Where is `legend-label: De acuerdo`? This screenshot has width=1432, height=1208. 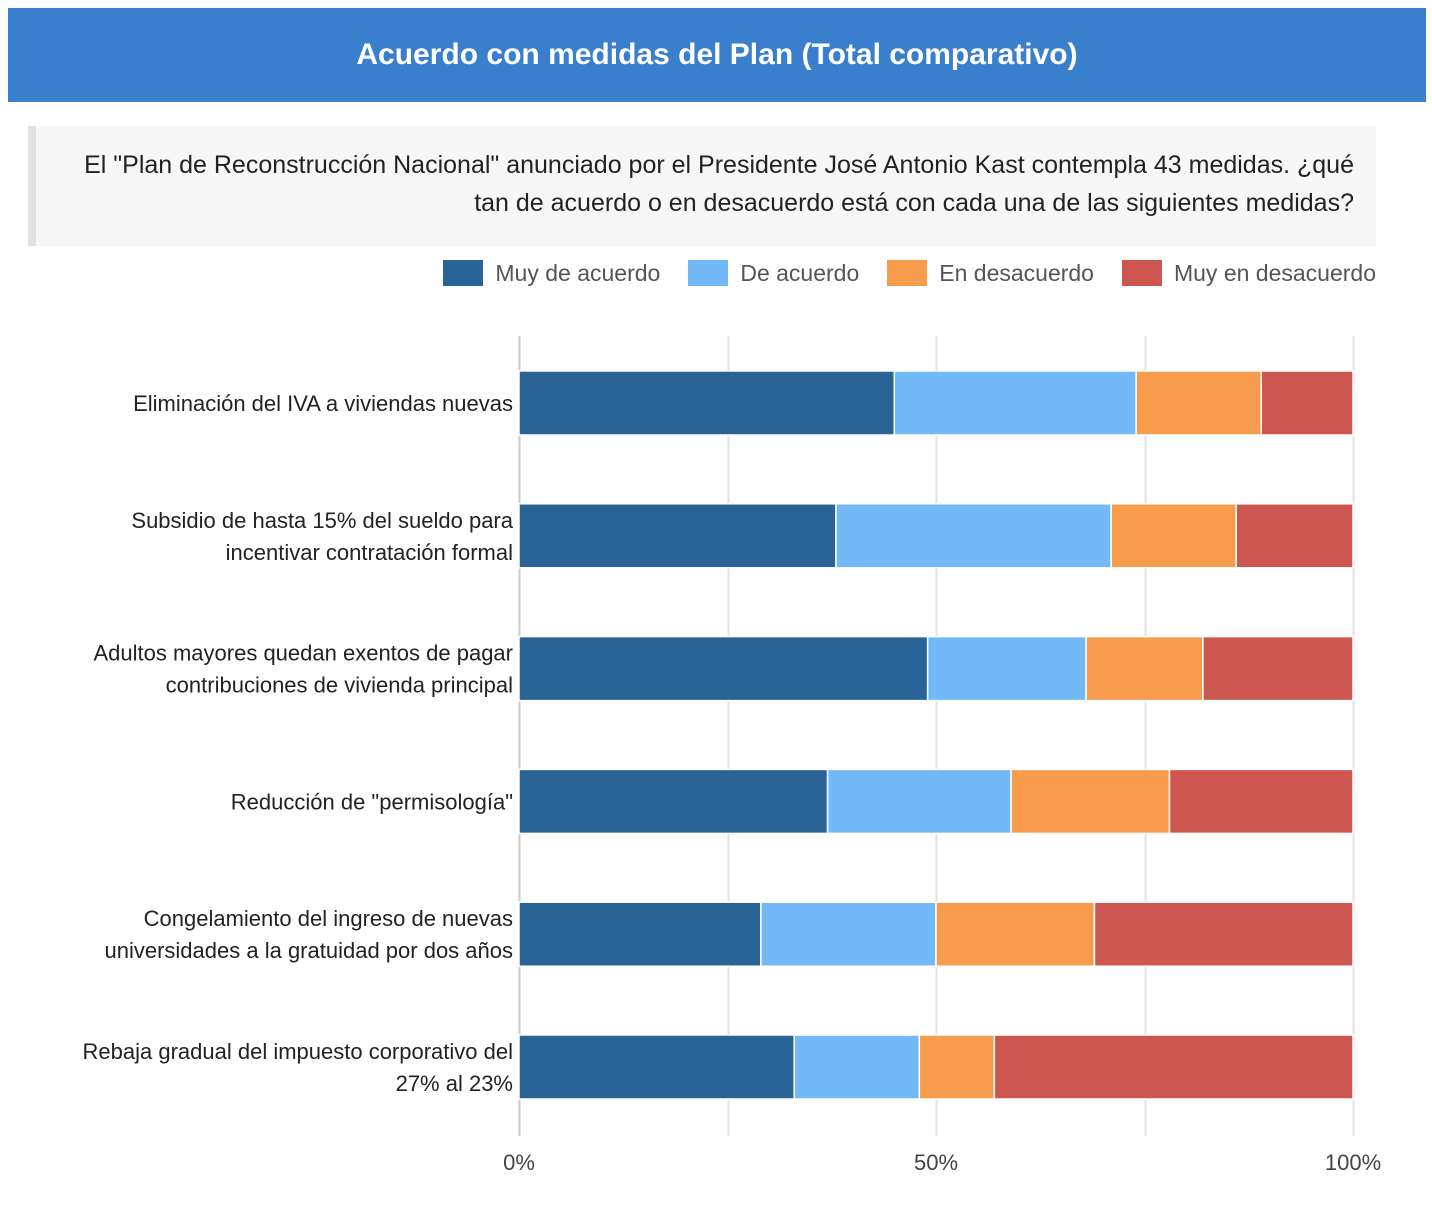
legend-label: De acuerdo is located at coordinates (800, 272).